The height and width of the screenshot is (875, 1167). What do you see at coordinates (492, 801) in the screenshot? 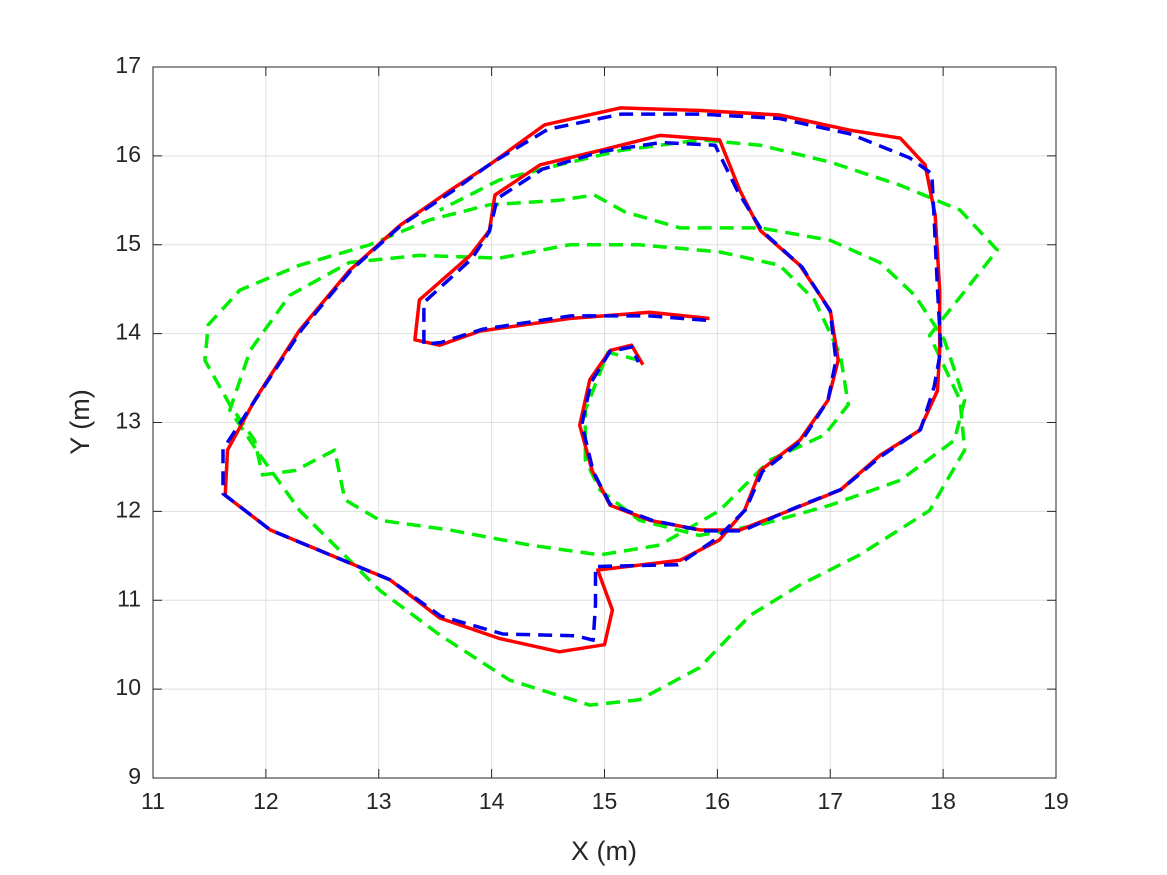
I see `x-tick-label: 14` at bounding box center [492, 801].